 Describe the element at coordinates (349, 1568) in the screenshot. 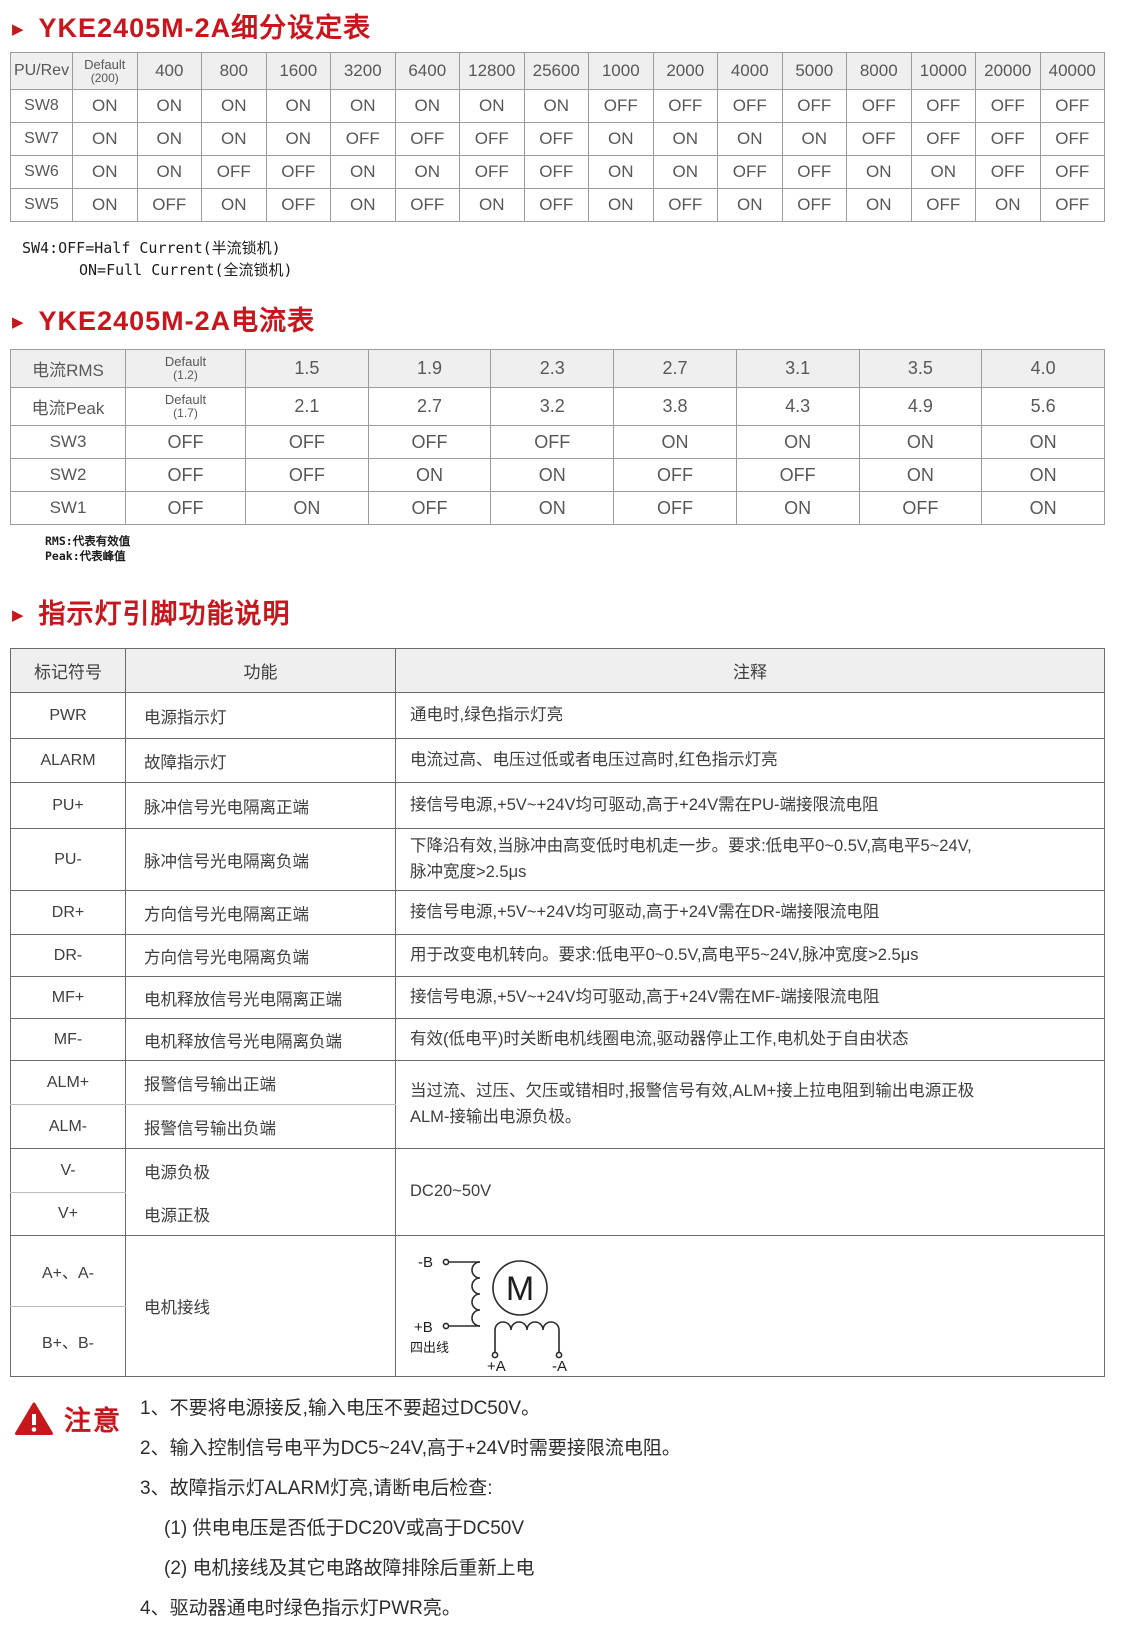

I see `notice-item: (2) 电机接线及其它电路故障排除后重新上电` at that location.